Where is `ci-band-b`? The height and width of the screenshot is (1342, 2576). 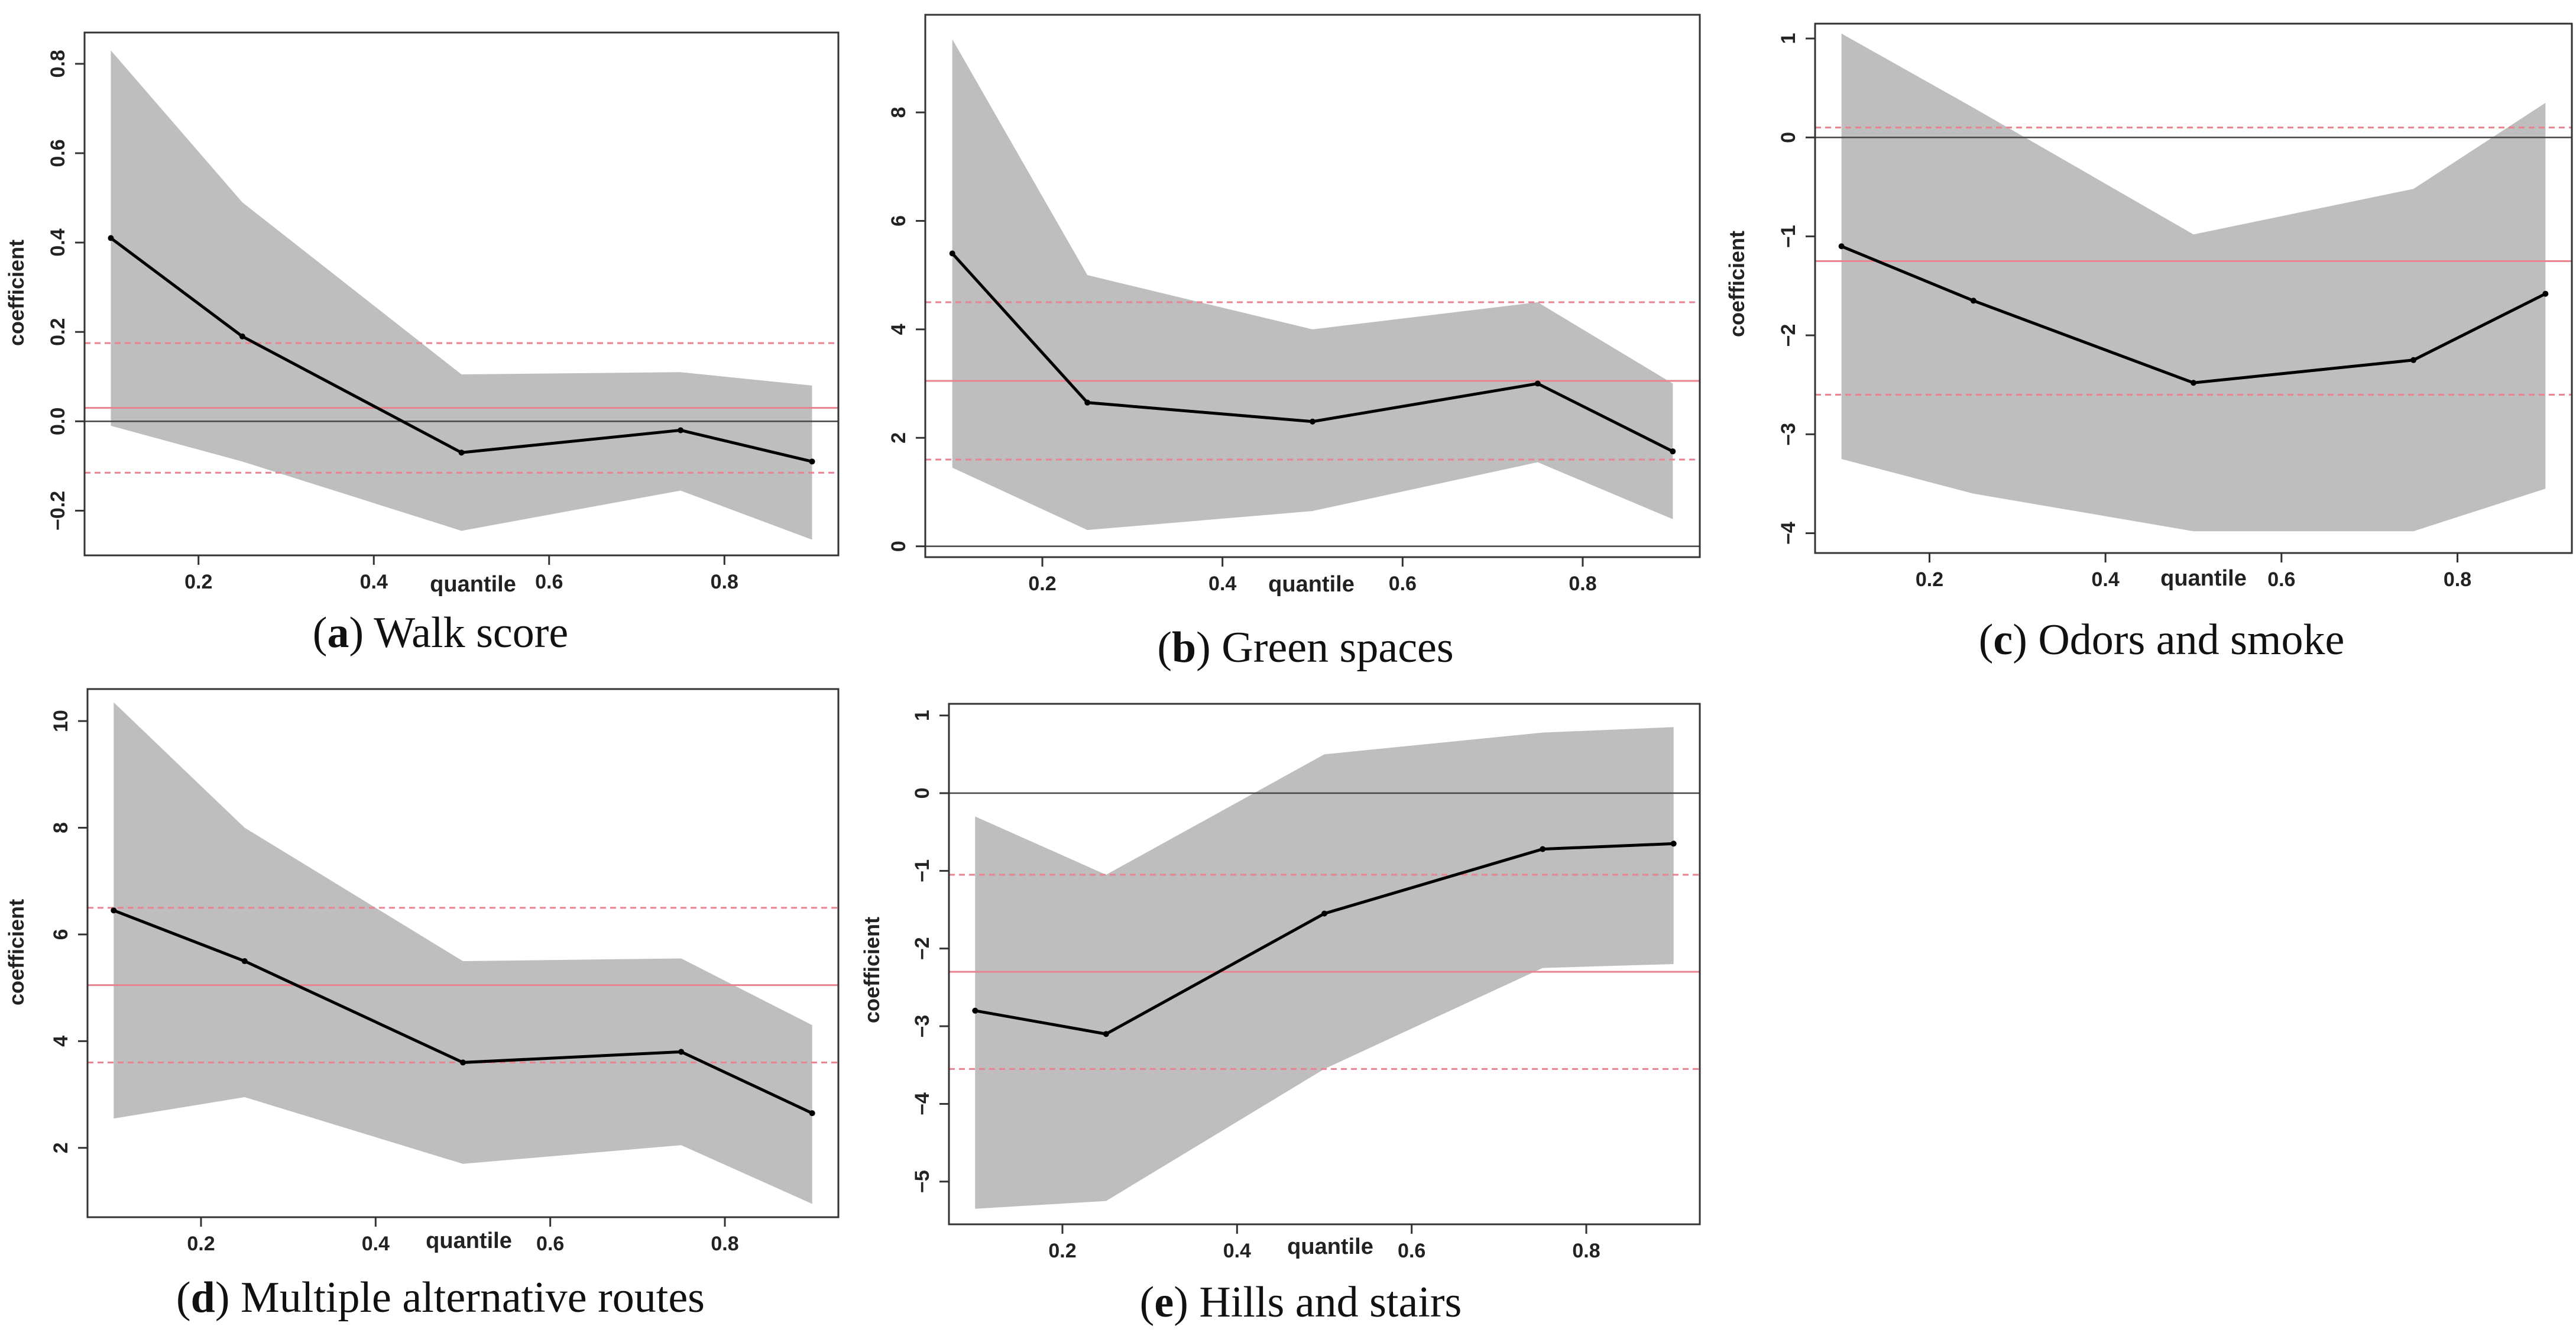
ci-band-b is located at coordinates (1312, 285).